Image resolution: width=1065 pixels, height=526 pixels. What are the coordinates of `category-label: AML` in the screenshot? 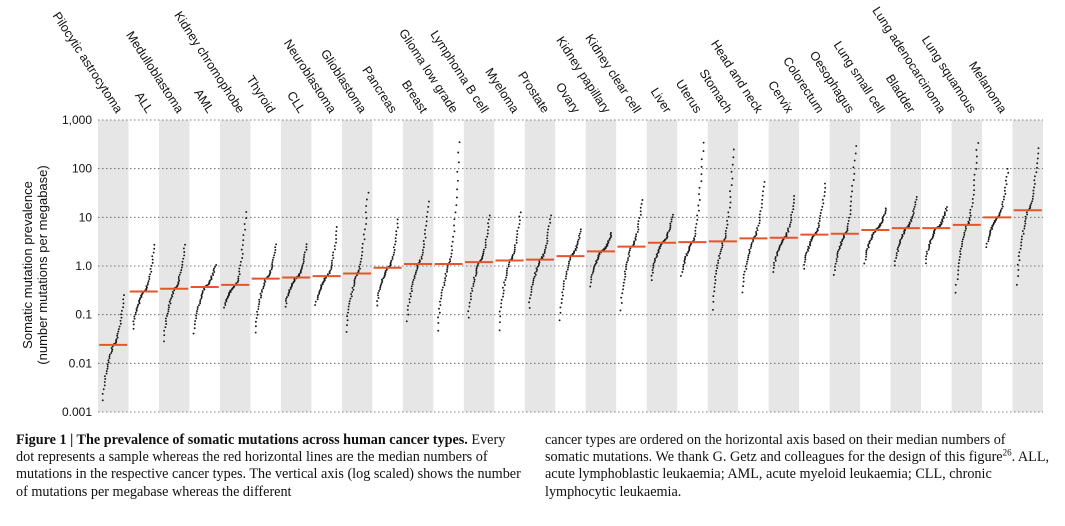 It's located at (204, 100).